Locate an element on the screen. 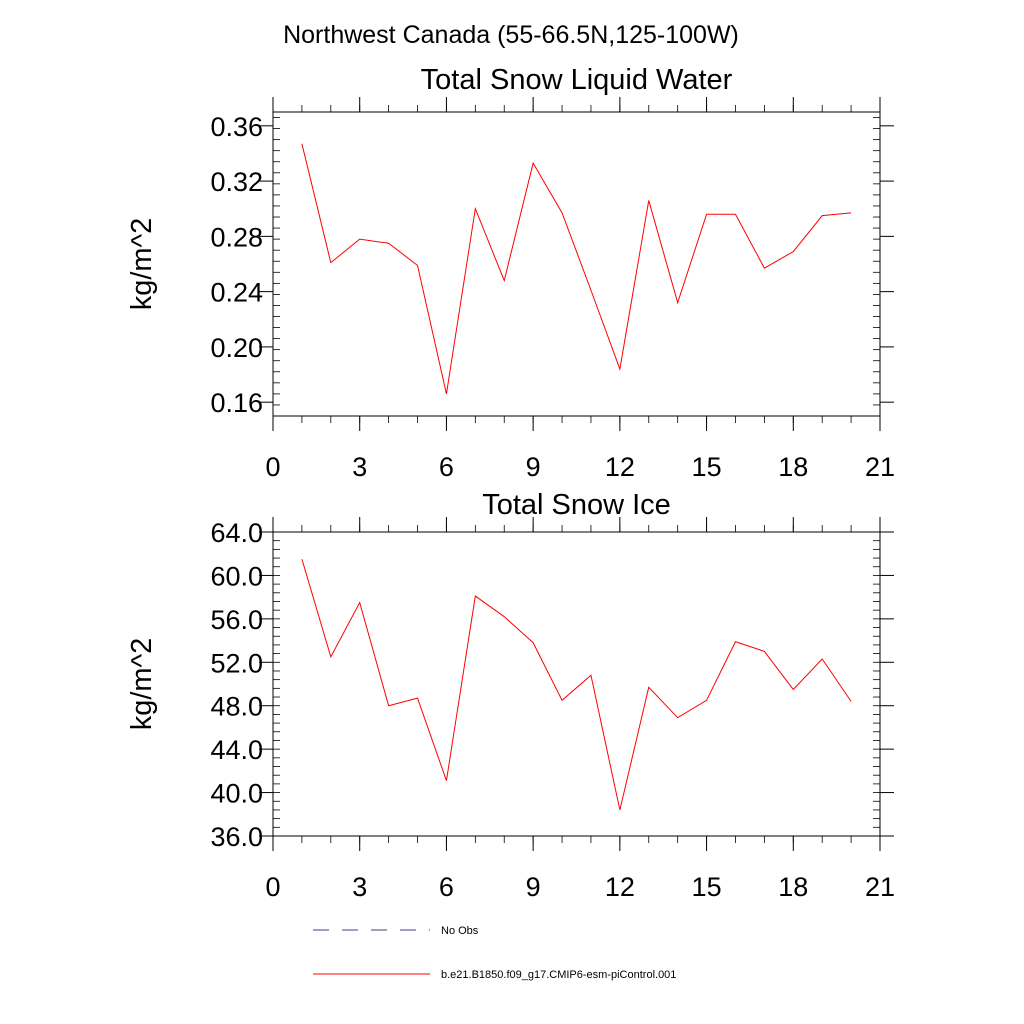 This screenshot has width=1024, height=1024. y-tick-label: 36.0 is located at coordinates (236, 837).